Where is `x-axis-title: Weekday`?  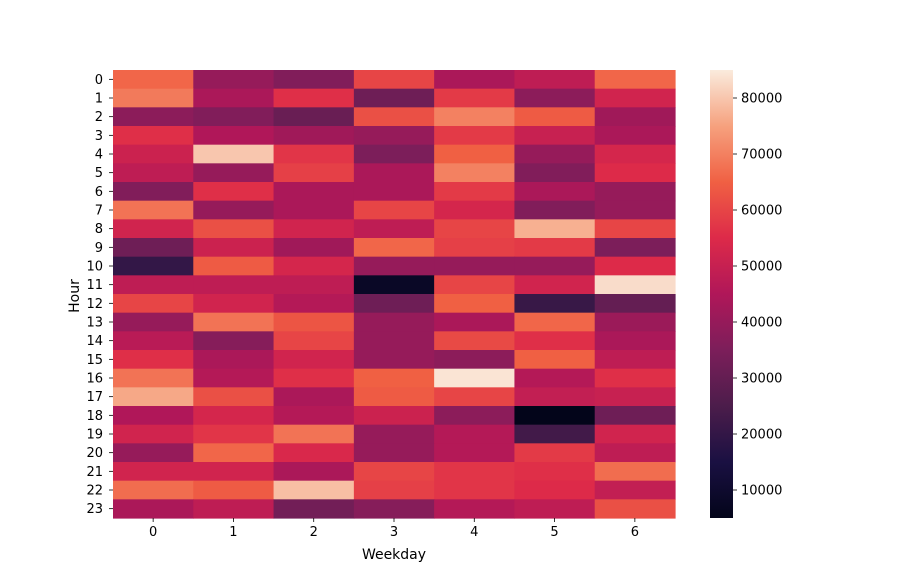 x-axis-title: Weekday is located at coordinates (394, 555).